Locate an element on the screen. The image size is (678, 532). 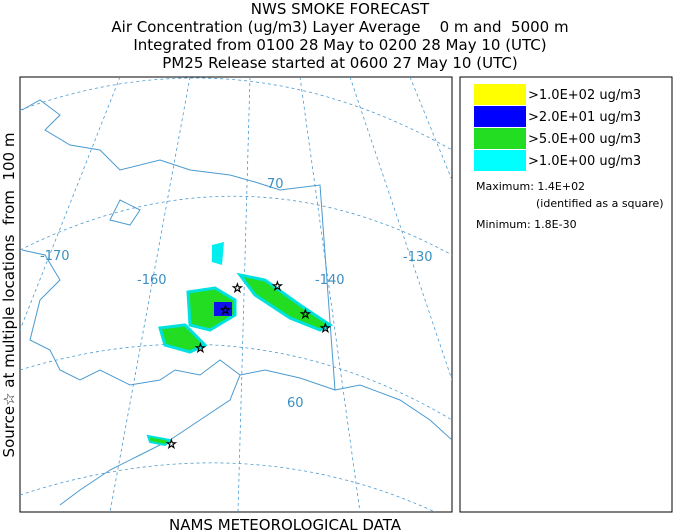
map-label: 60 is located at coordinates (295, 403).